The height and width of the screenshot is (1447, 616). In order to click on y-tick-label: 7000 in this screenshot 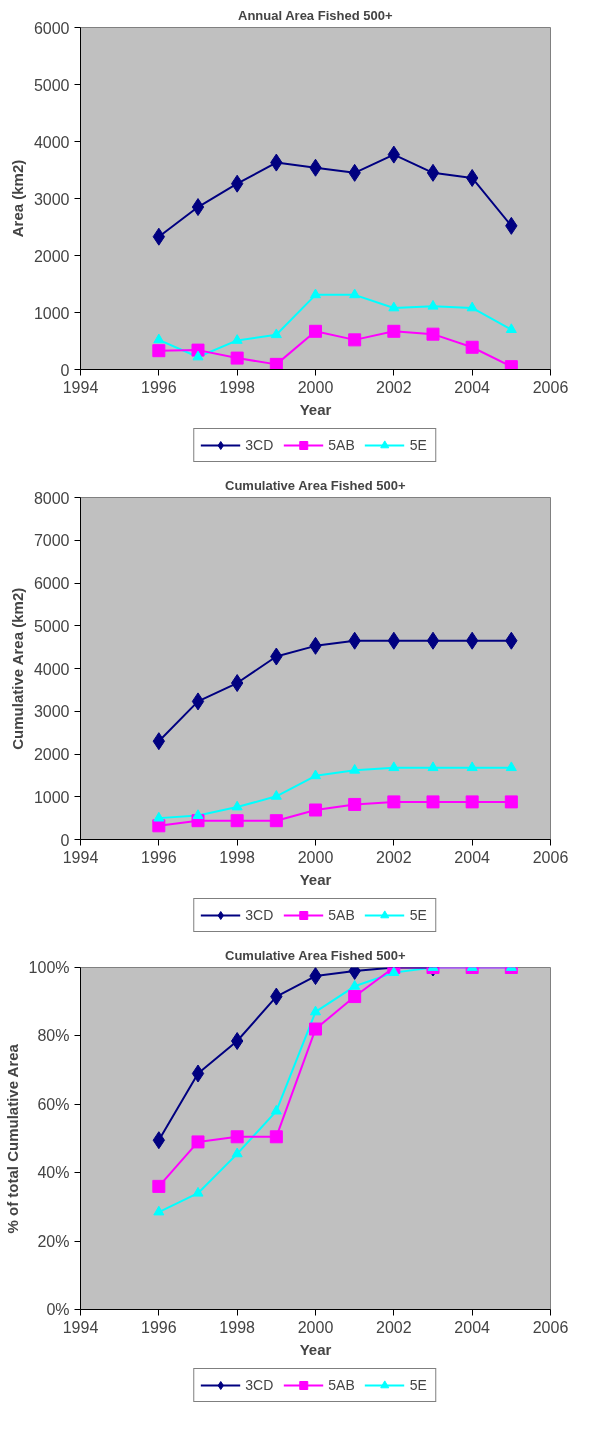, I will do `click(51, 541)`.